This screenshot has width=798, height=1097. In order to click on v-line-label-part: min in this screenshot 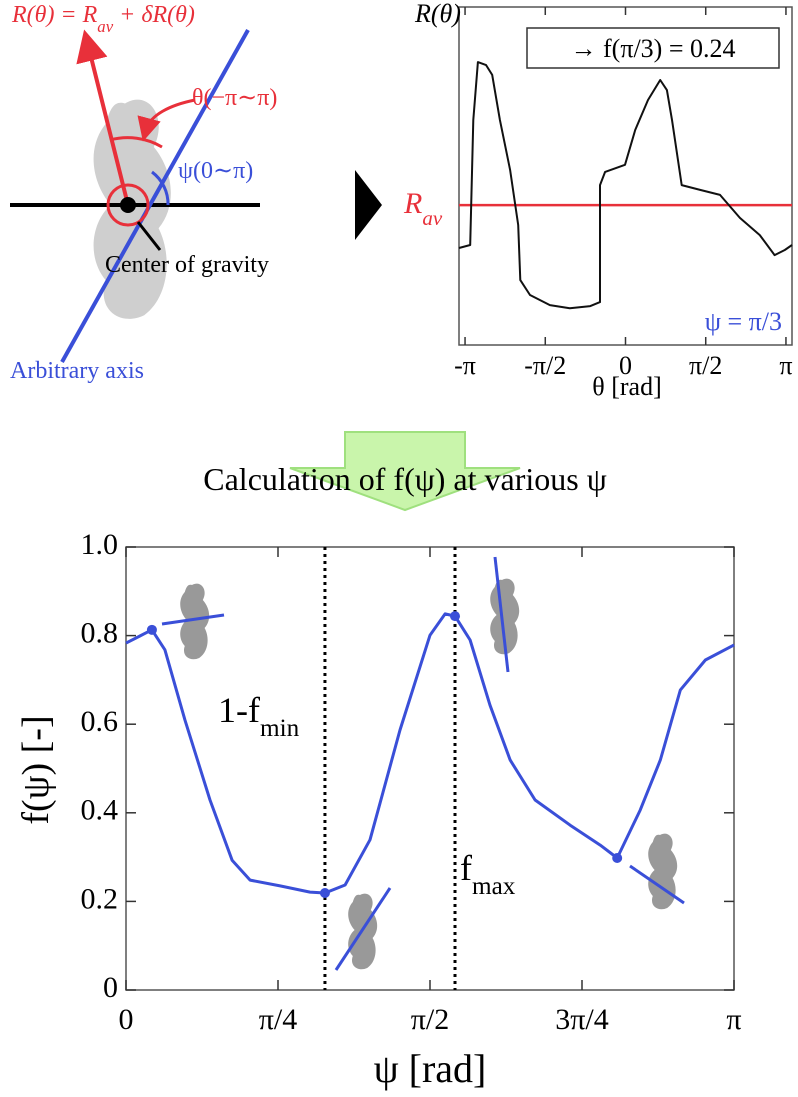, I will do `click(280, 728)`.